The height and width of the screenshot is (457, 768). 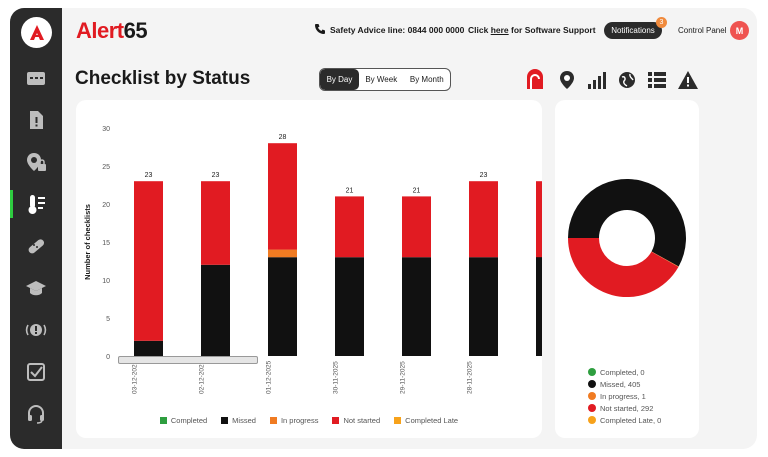 What do you see at coordinates (620, 384) in the screenshot?
I see `legend-label: Missed, 405` at bounding box center [620, 384].